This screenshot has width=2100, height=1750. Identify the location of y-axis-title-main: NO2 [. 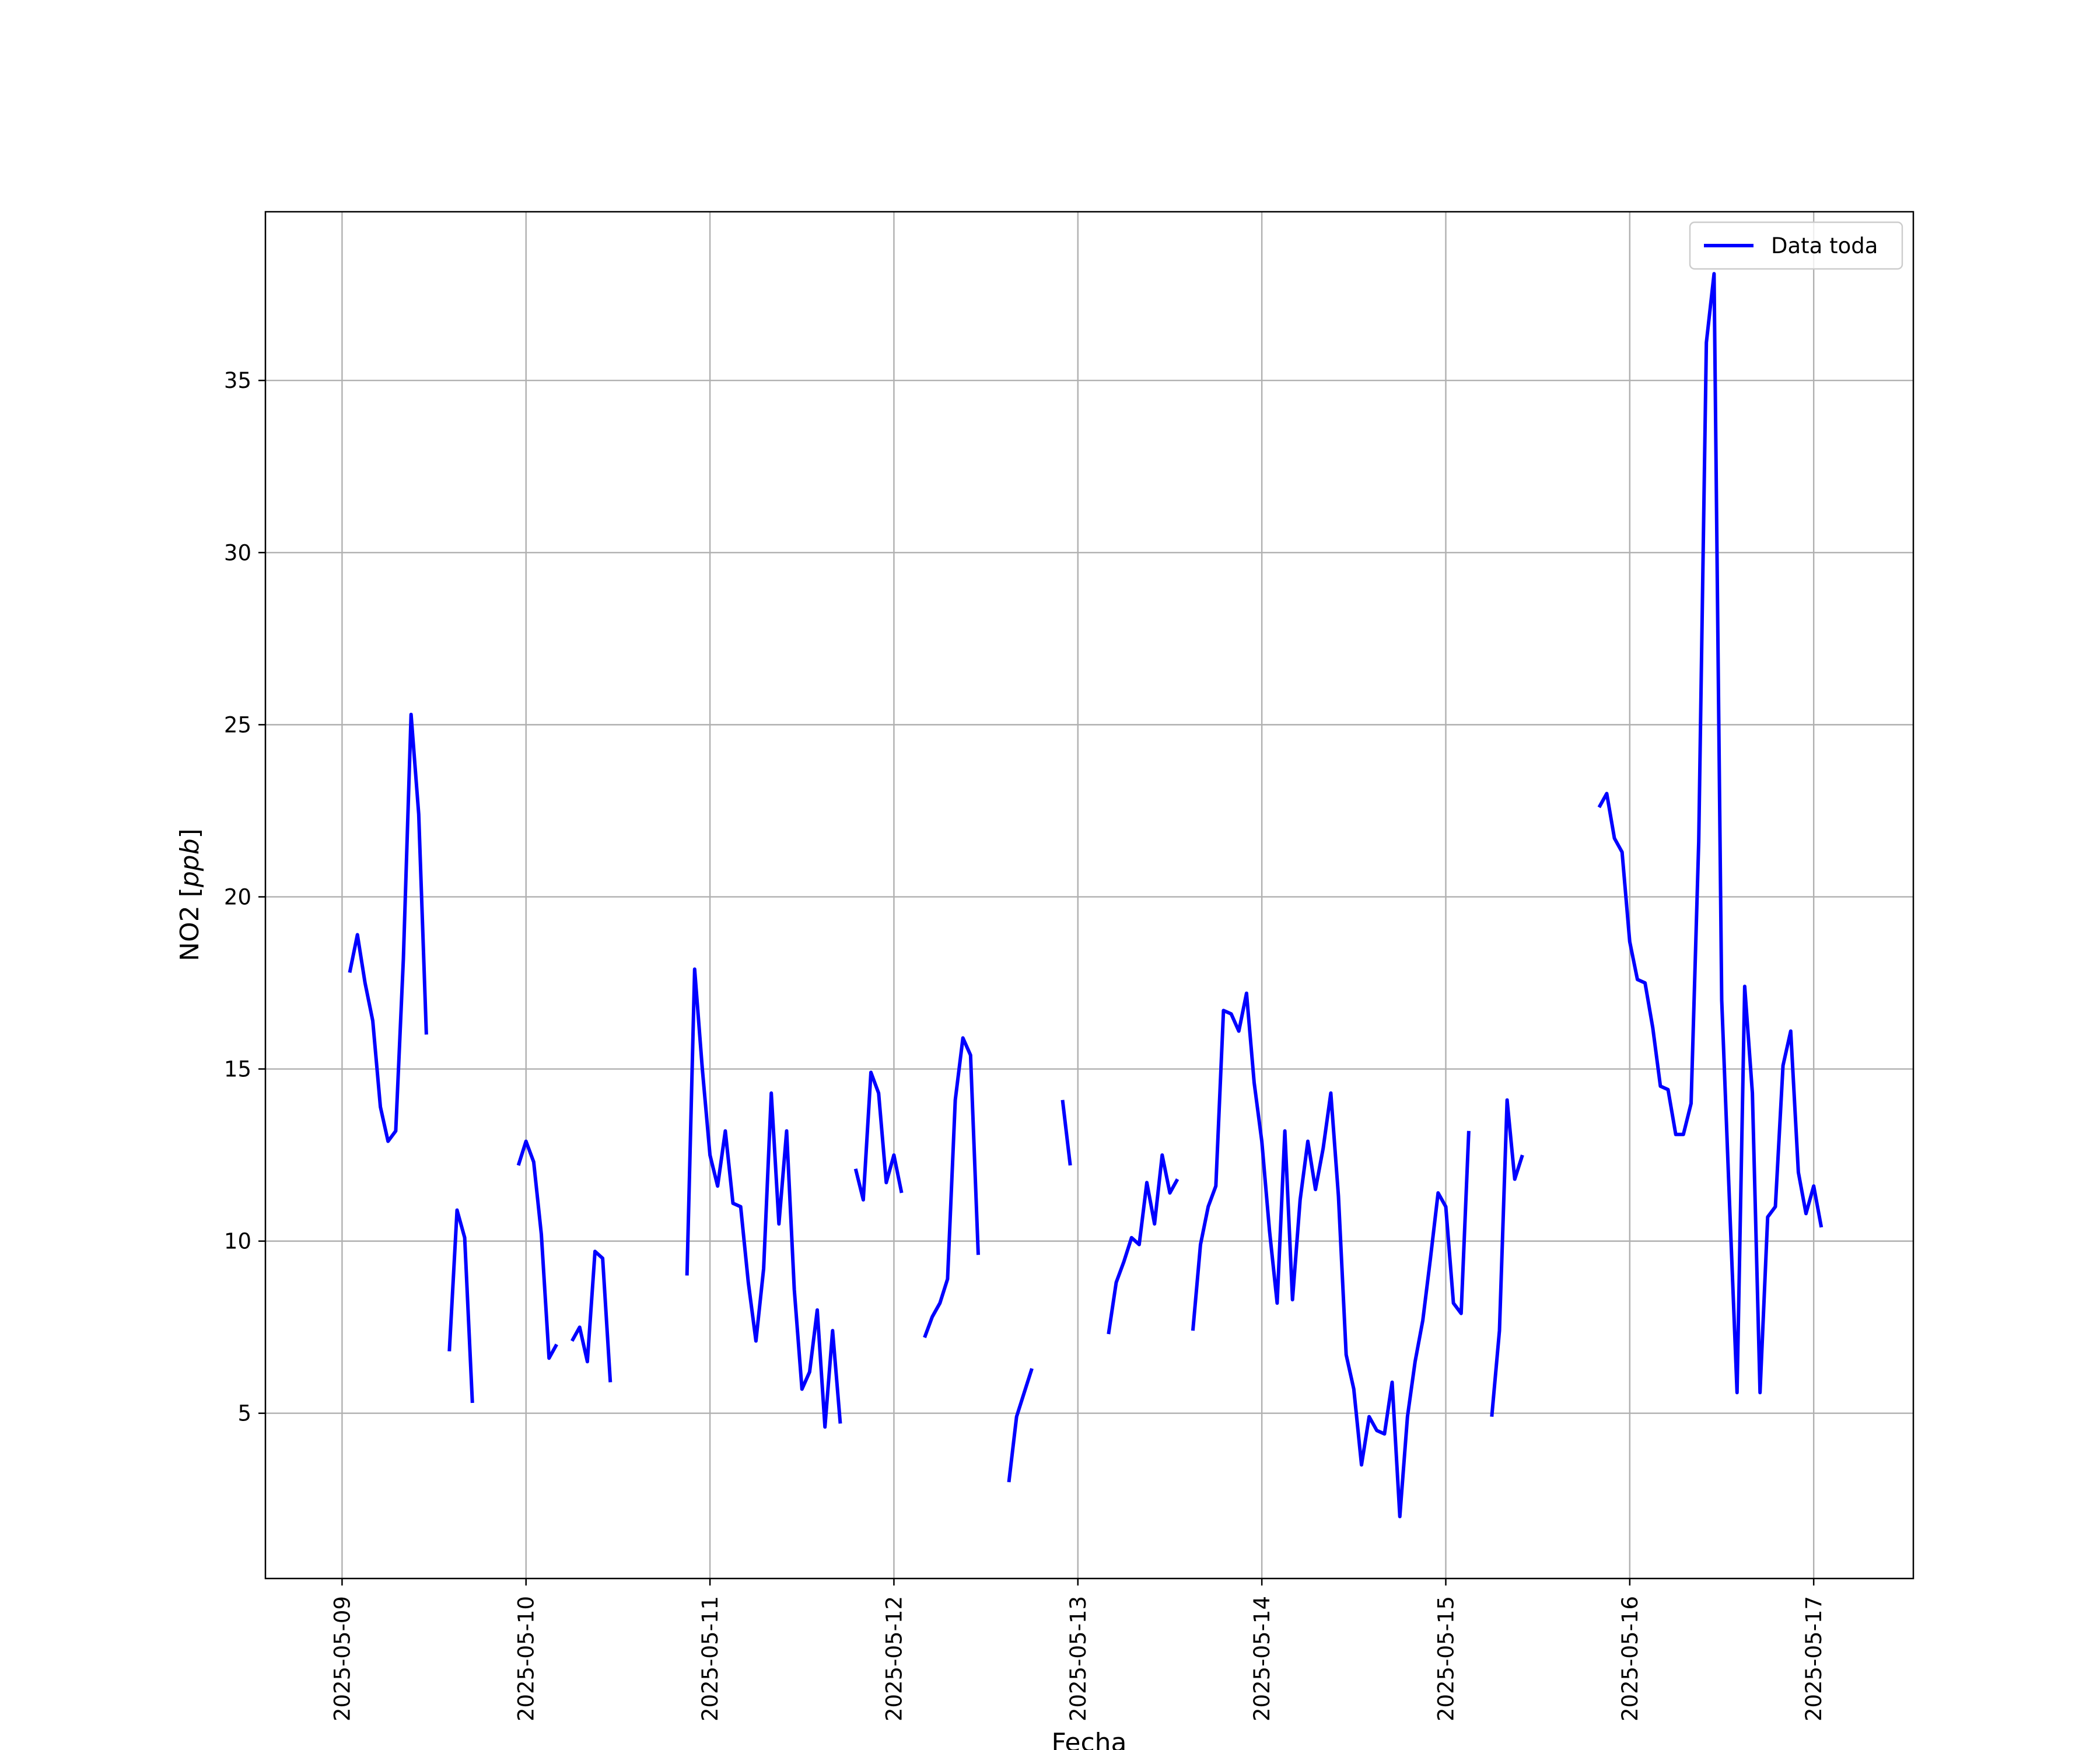
(190, 924).